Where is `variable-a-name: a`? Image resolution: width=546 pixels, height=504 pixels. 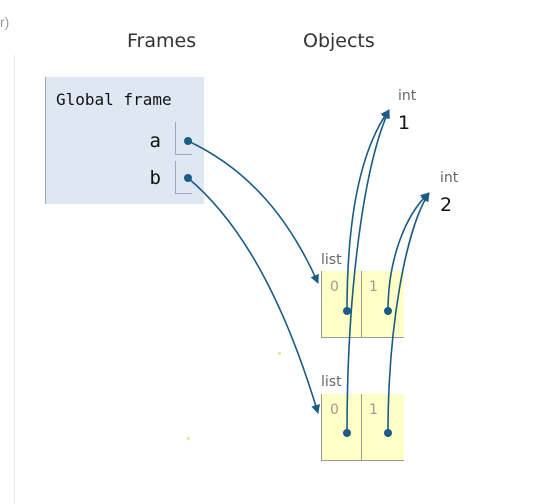
variable-a-name: a is located at coordinates (155, 141).